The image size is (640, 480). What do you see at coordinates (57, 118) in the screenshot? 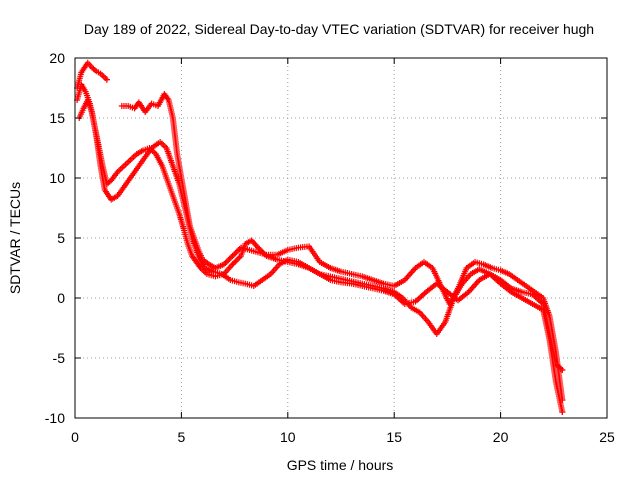
I see `y-tick-label: 15` at bounding box center [57, 118].